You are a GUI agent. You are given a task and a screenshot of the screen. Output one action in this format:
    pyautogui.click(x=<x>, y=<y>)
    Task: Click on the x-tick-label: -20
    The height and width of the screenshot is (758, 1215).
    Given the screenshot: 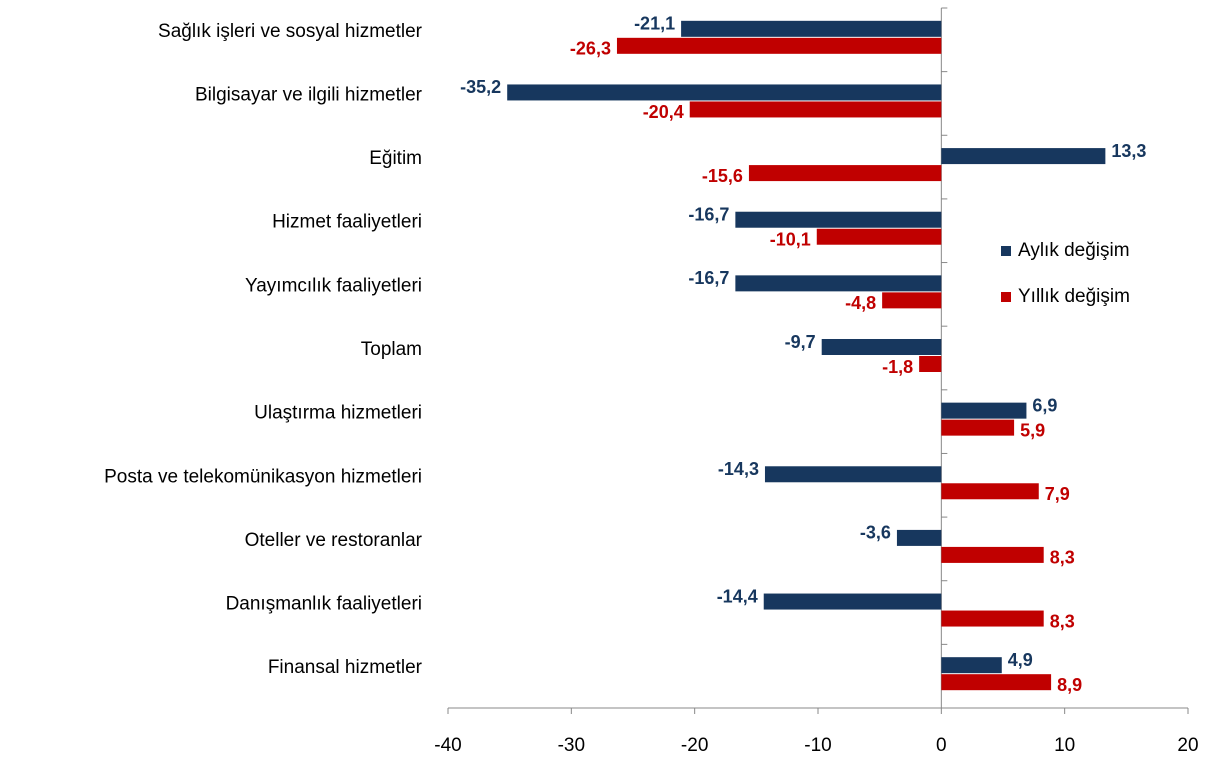 What is the action you would take?
    pyautogui.click(x=694, y=745)
    